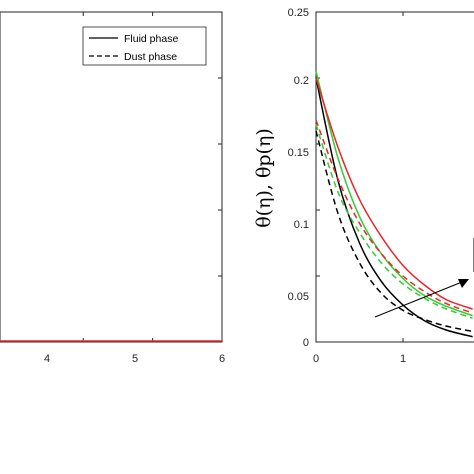  I want to click on right-y-tick-label-005: 0.05, so click(298, 297).